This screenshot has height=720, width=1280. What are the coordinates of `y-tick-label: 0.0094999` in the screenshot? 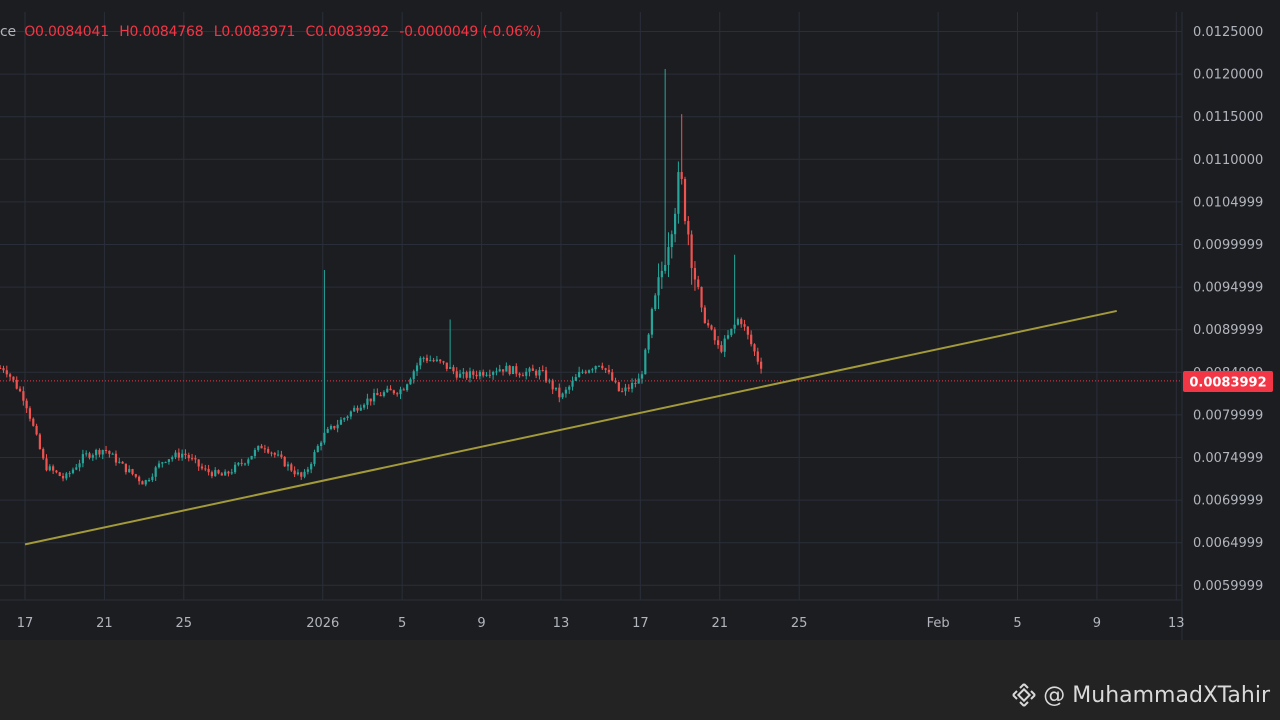 It's located at (1228, 288).